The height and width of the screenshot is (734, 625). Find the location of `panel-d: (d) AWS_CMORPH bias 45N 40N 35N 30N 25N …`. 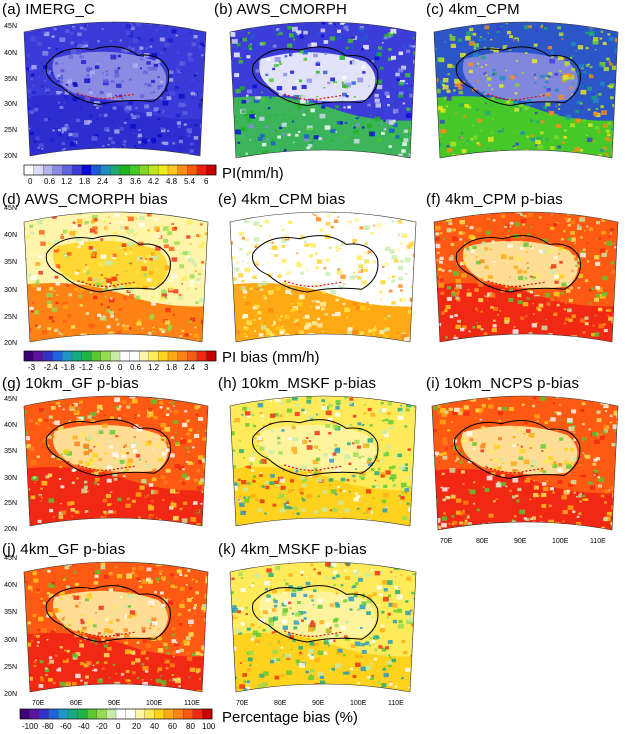

panel-d: (d) AWS_CMORPH bias 45N 40N 35N 30N 25N … is located at coordinates (107, 270).